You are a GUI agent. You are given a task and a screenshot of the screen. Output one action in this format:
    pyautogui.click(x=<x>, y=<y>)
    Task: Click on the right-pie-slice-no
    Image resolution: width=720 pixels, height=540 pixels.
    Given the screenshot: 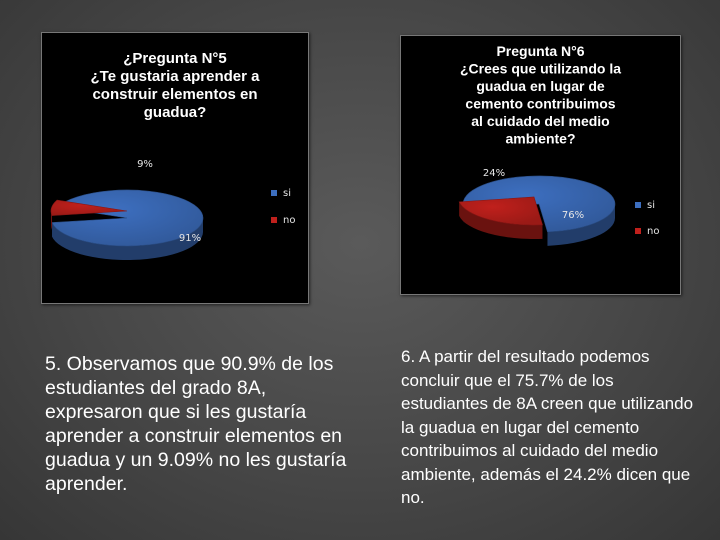 What is the action you would take?
    pyautogui.click(x=500, y=217)
    